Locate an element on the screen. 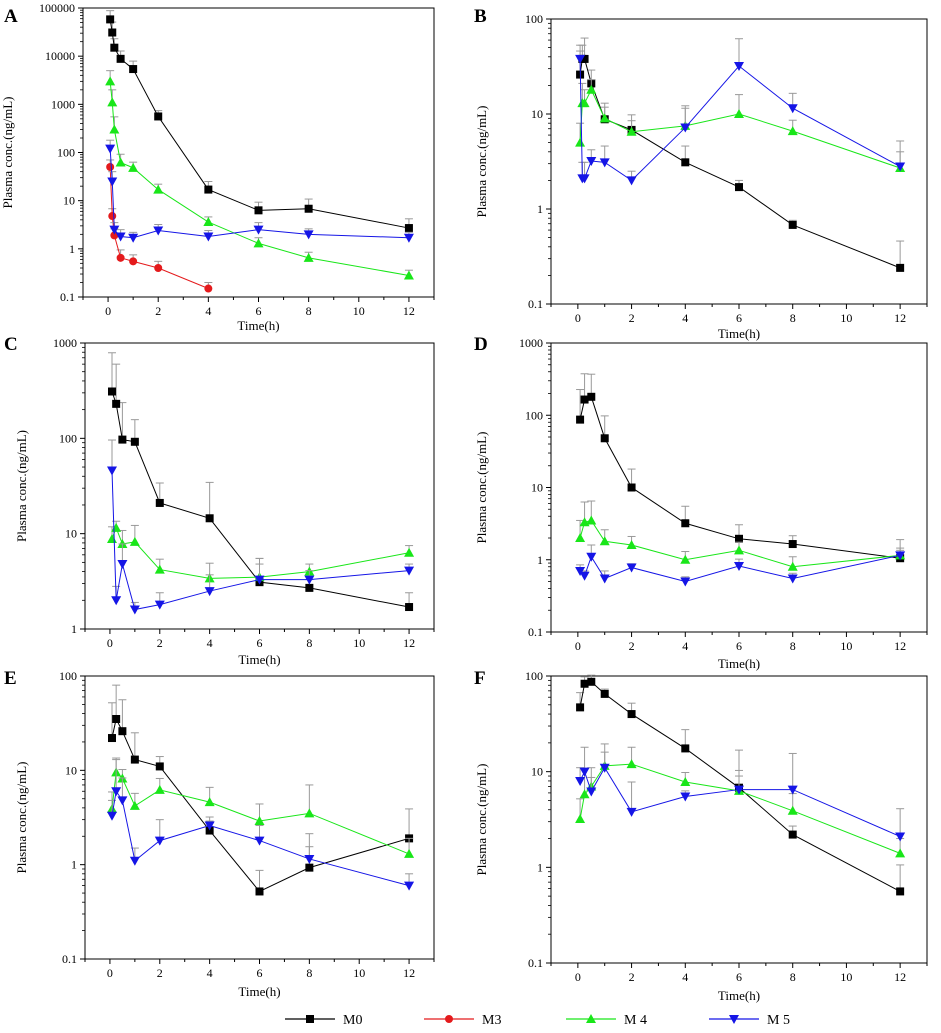 The image size is (941, 1033). panel-c-series-m5 is located at coordinates (260, 527).